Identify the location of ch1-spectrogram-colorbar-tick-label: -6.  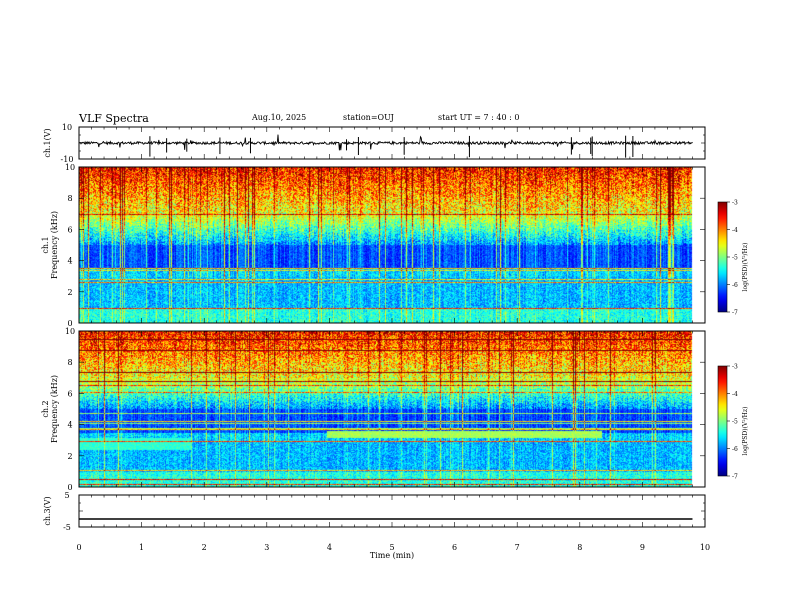
(735, 285).